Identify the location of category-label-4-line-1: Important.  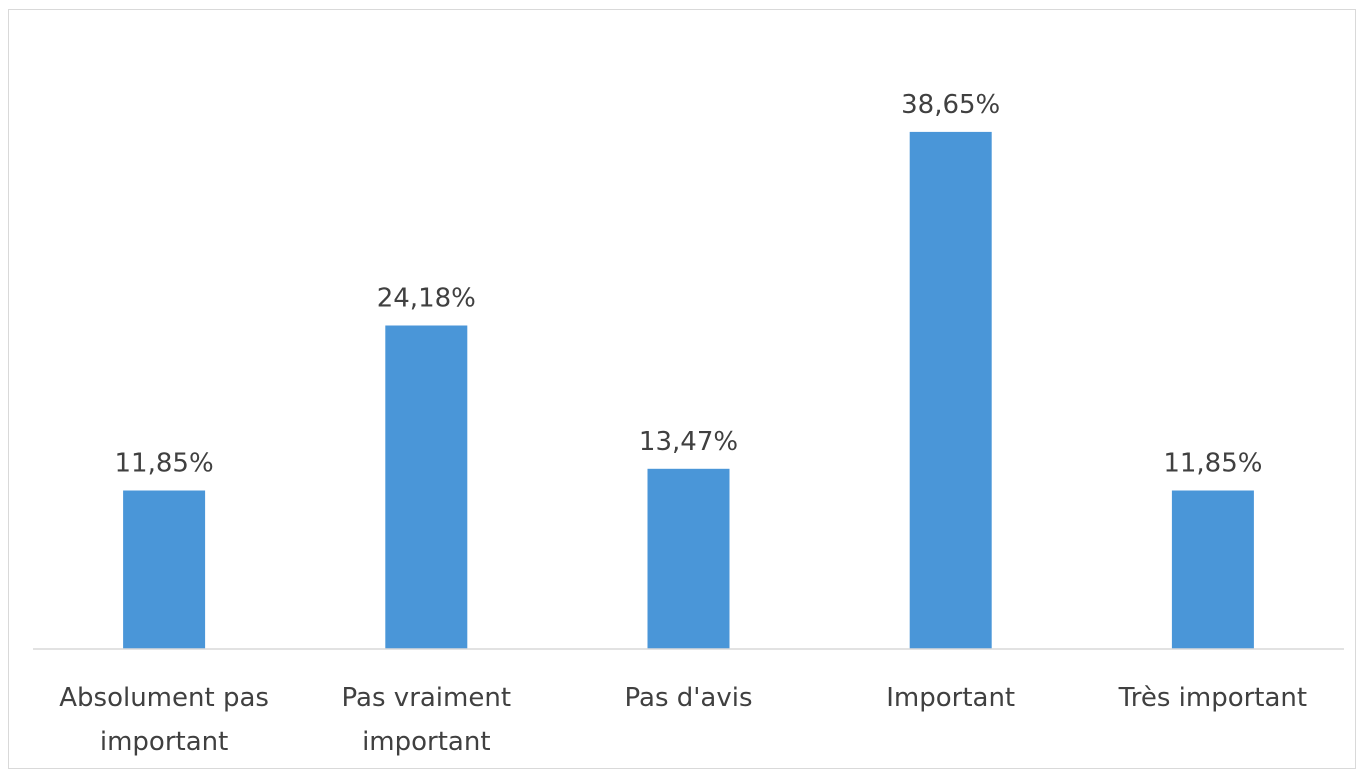
(950, 698).